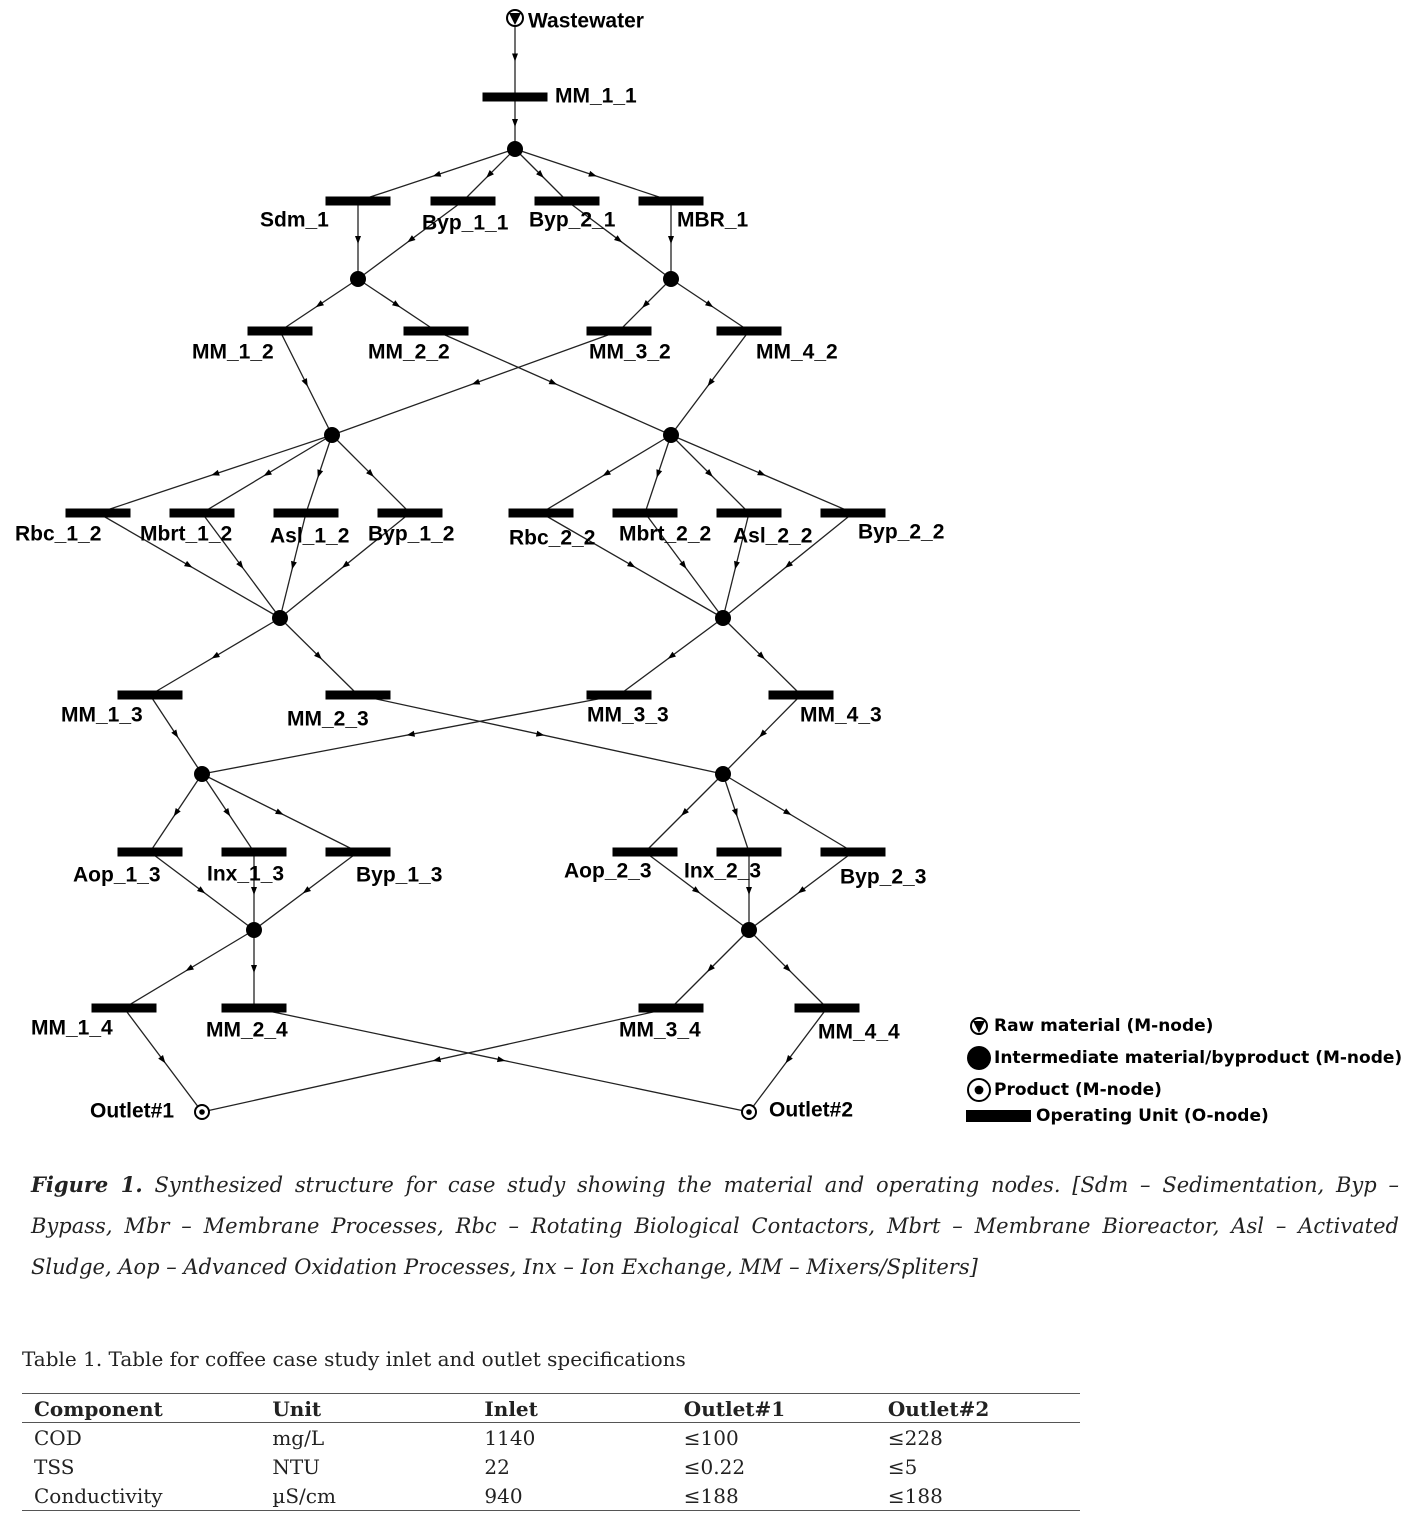  I want to click on node-label: Byp_1_3, so click(399, 875).